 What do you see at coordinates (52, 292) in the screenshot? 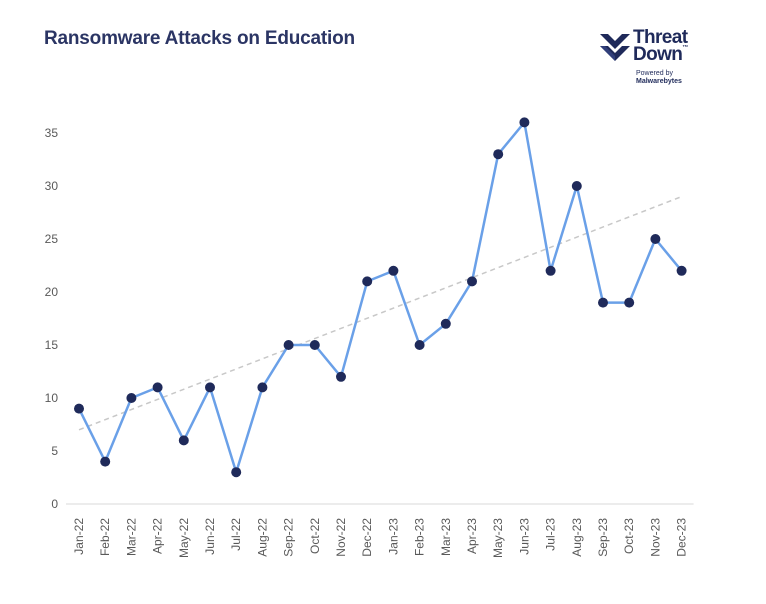
I see `y-tick-label: 20` at bounding box center [52, 292].